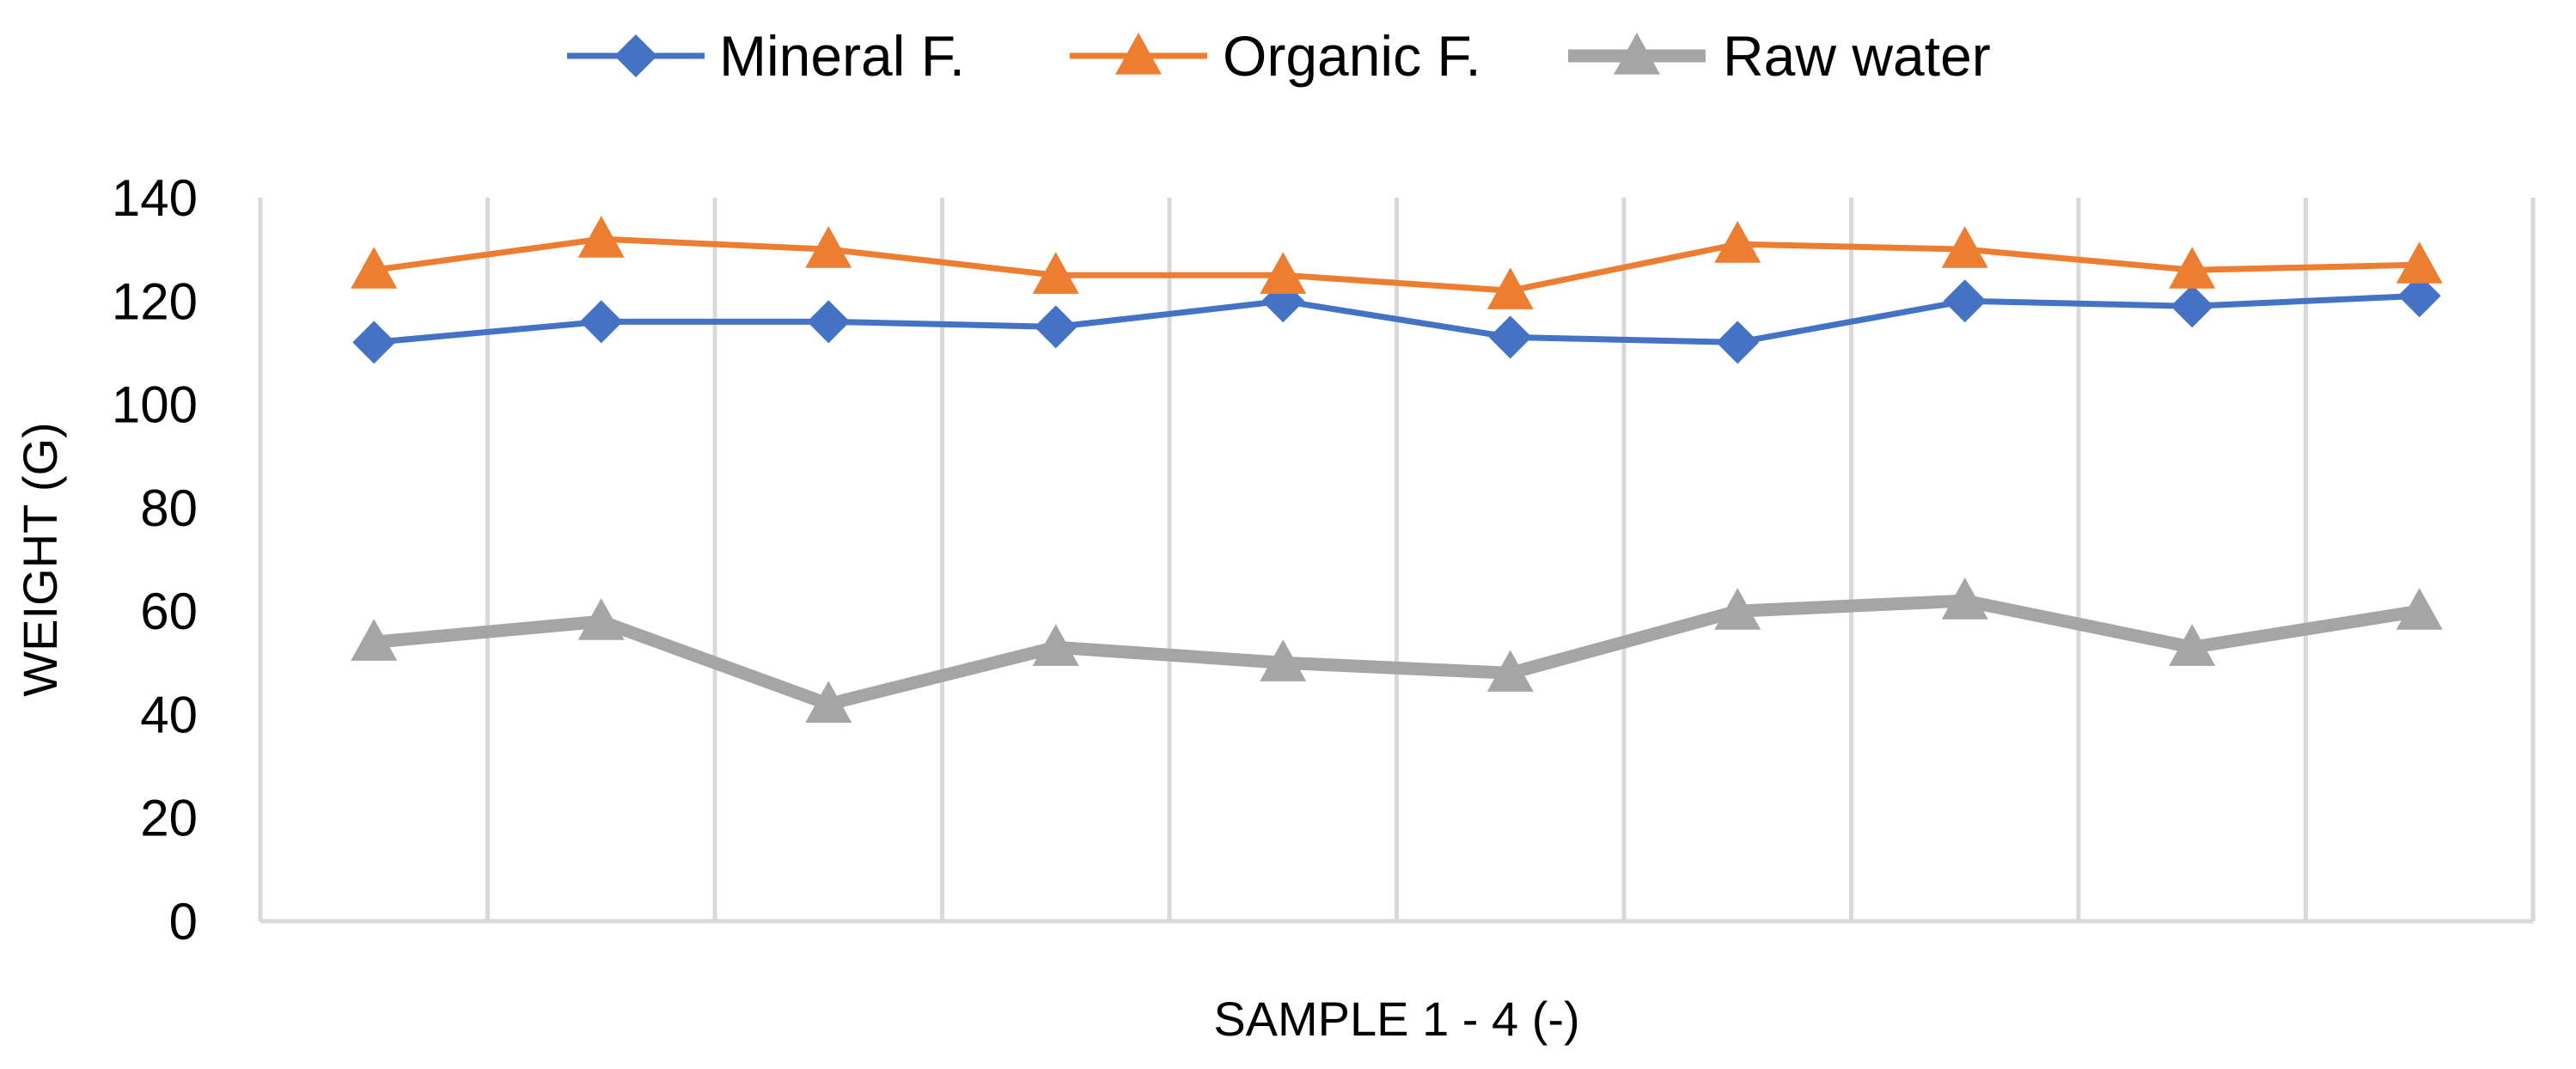  I want to click on legend-label: Organic F., so click(1352, 56).